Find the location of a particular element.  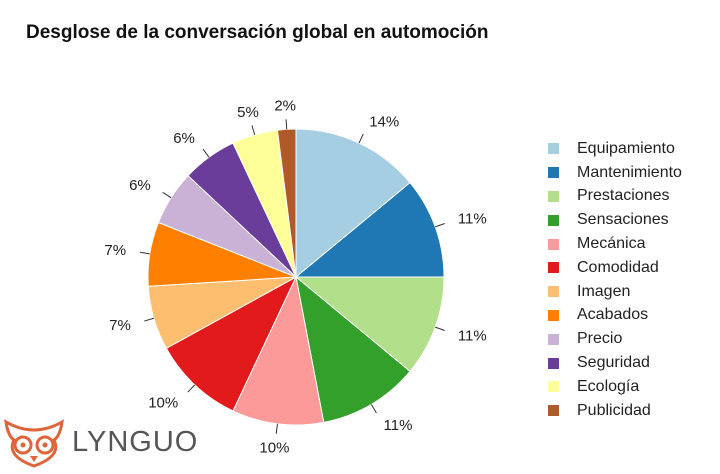

slice-label-9: 6% is located at coordinates (140, 185).